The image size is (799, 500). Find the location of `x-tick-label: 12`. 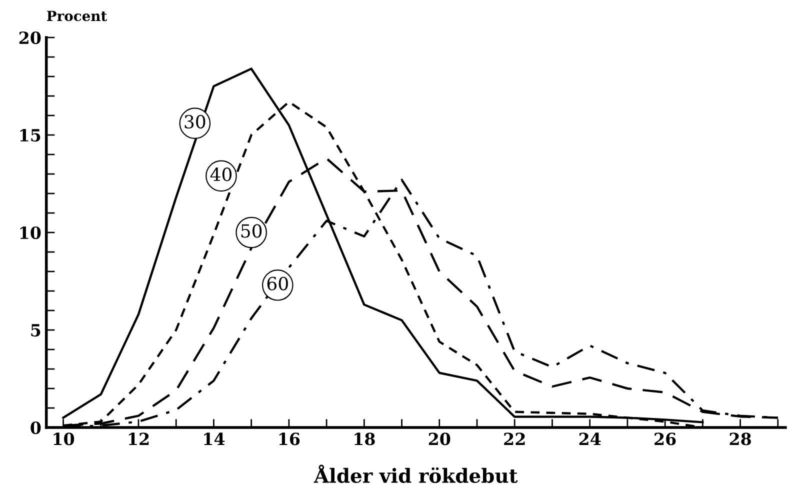

x-tick-label: 12 is located at coordinates (138, 439).